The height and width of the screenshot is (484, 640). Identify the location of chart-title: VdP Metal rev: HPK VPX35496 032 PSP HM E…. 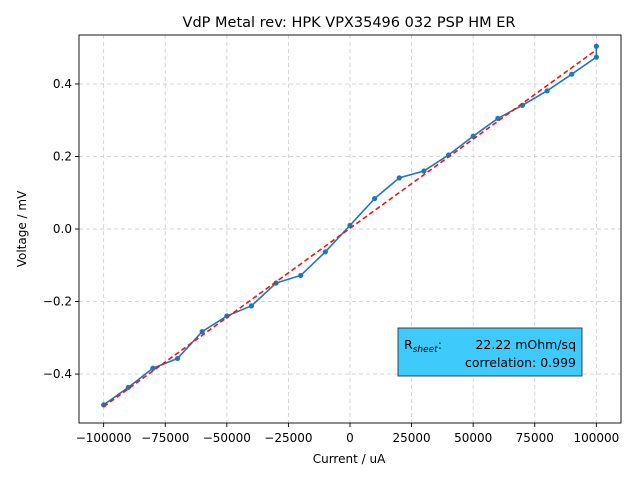
(349, 23).